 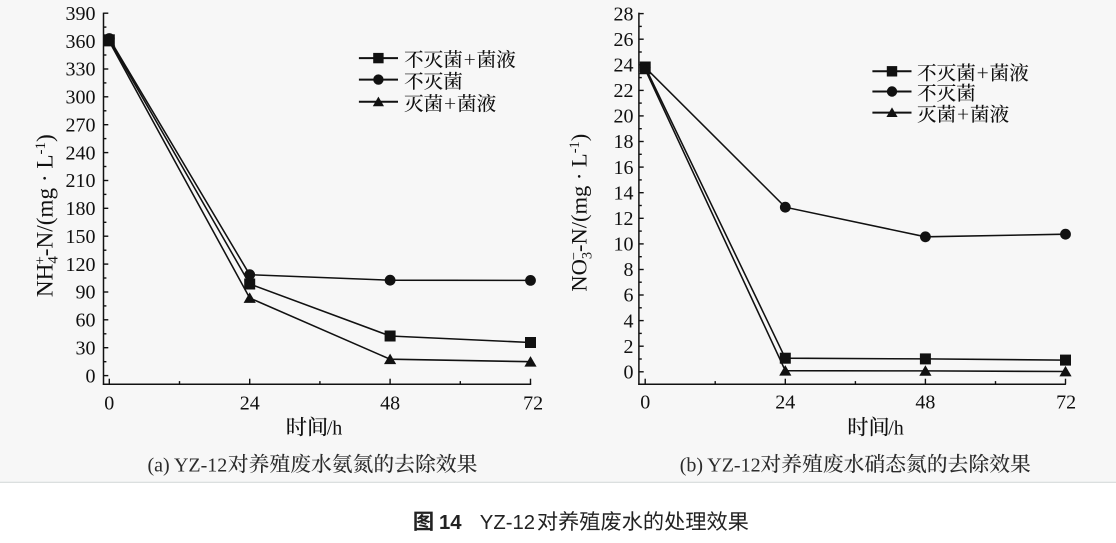 What do you see at coordinates (624, 40) in the screenshot?
I see `svg-text: 26` at bounding box center [624, 40].